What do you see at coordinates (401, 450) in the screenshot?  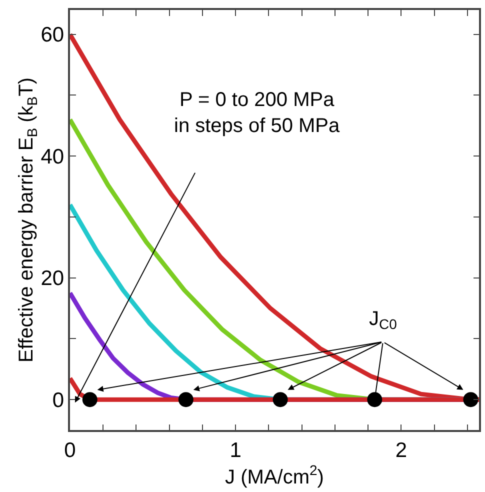 I see `x-tick-label: 2` at bounding box center [401, 450].